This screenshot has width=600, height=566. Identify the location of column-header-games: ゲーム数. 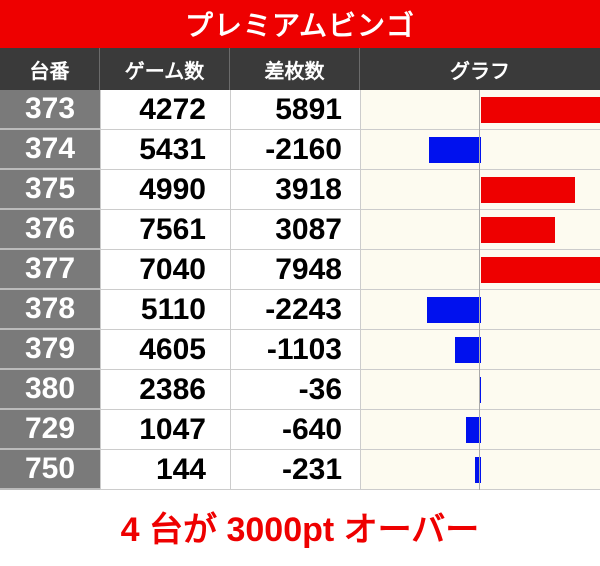
(165, 69).